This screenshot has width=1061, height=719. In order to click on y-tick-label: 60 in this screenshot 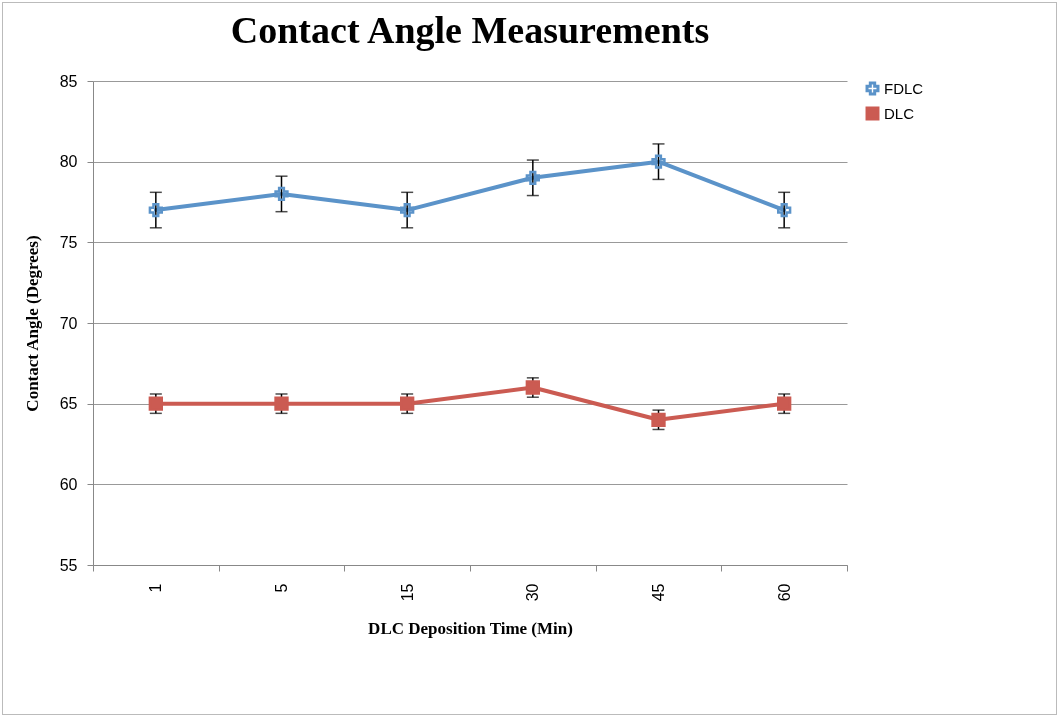, I will do `click(68, 484)`.